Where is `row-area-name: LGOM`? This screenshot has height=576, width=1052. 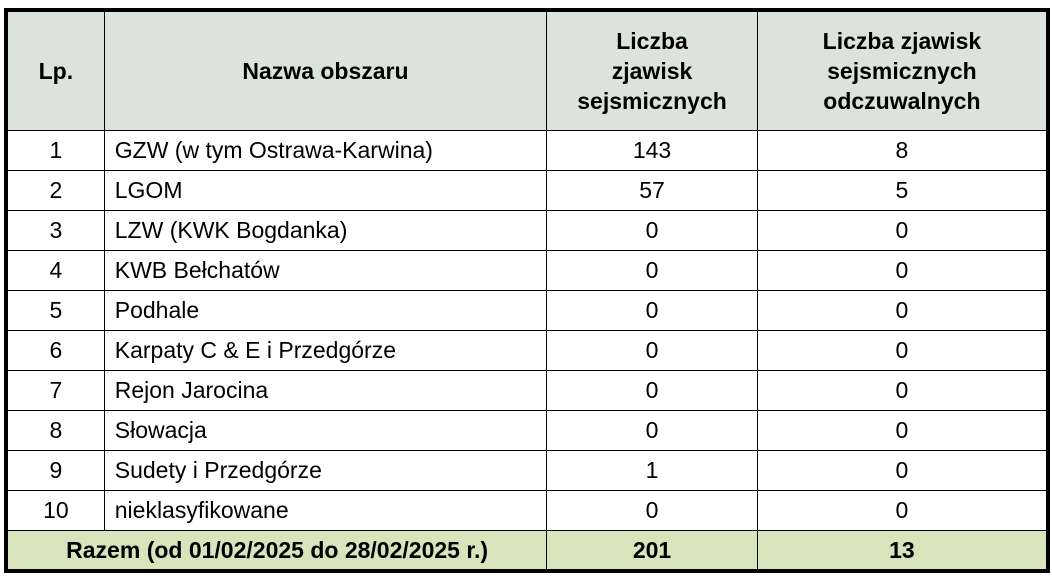 row-area-name: LGOM is located at coordinates (325, 190).